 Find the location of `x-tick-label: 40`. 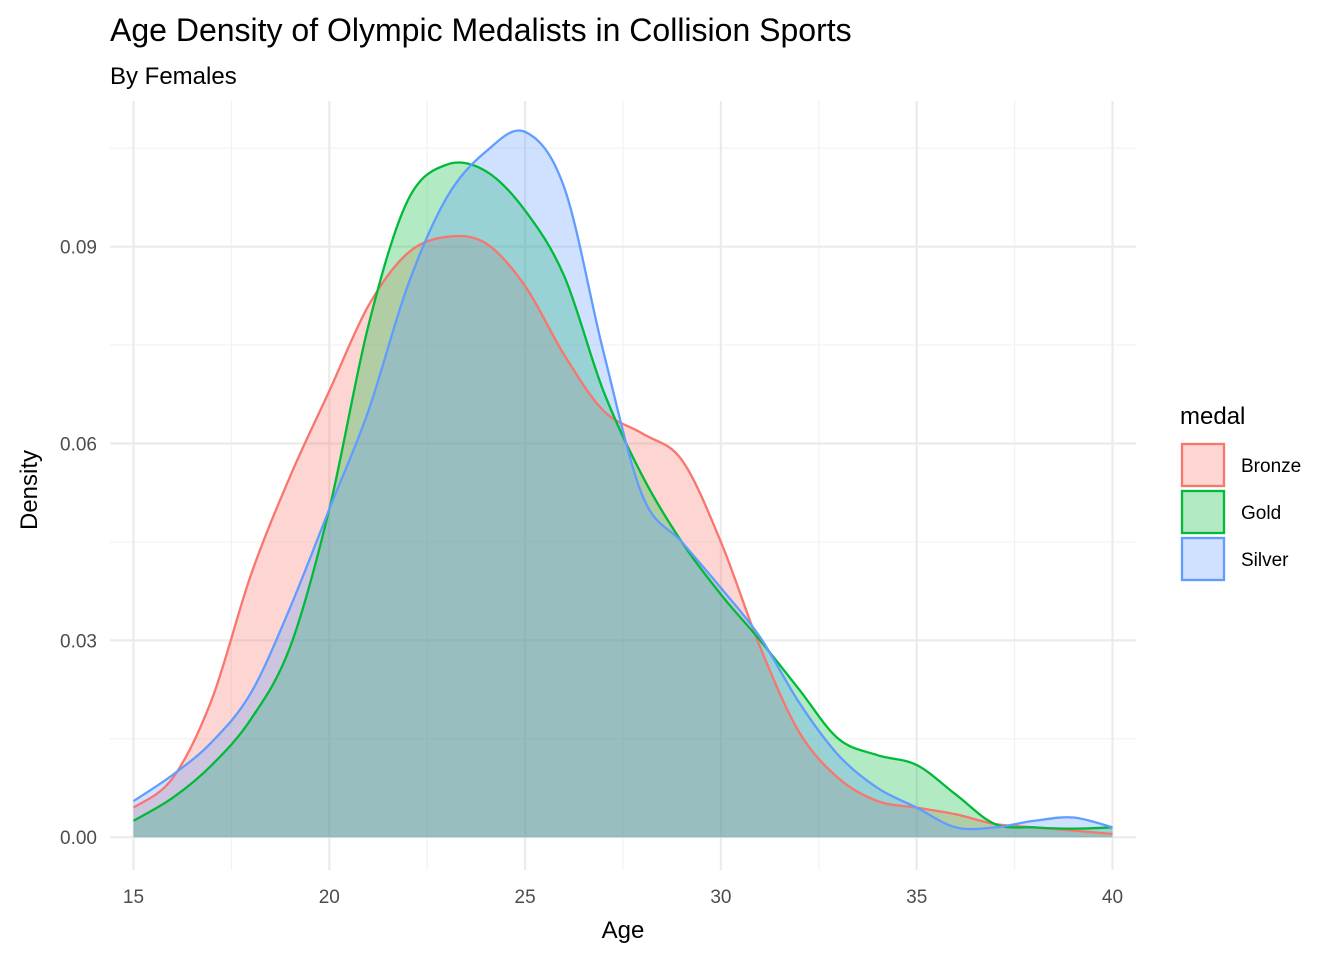

x-tick-label: 40 is located at coordinates (1112, 897).